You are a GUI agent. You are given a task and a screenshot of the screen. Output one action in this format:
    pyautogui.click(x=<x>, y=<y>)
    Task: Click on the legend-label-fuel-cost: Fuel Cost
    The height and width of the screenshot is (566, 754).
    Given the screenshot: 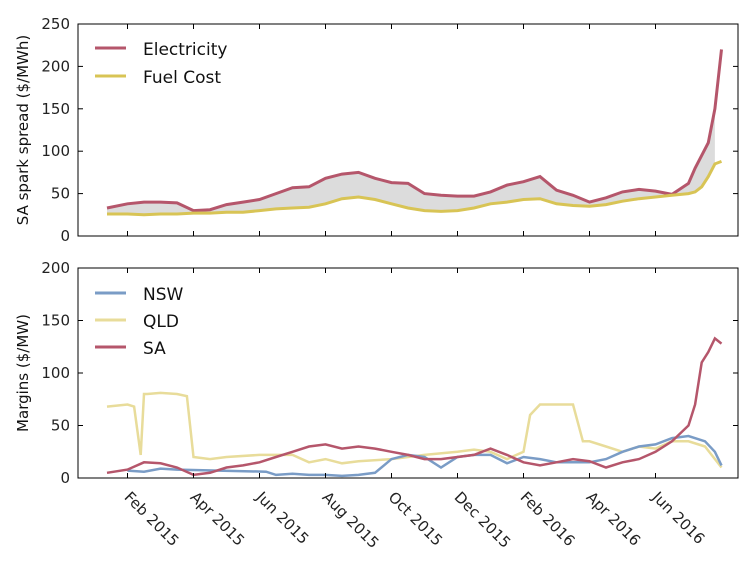 What is the action you would take?
    pyautogui.click(x=182, y=78)
    